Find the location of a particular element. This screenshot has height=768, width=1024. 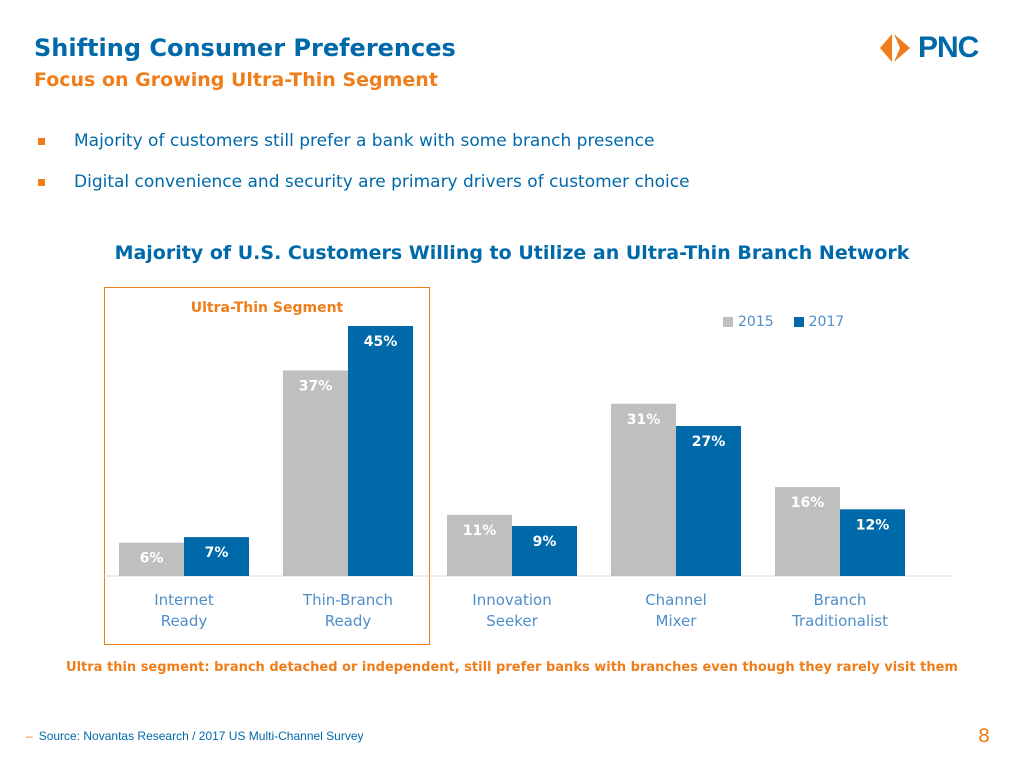

data-label-2017-2: 9% is located at coordinates (545, 542).